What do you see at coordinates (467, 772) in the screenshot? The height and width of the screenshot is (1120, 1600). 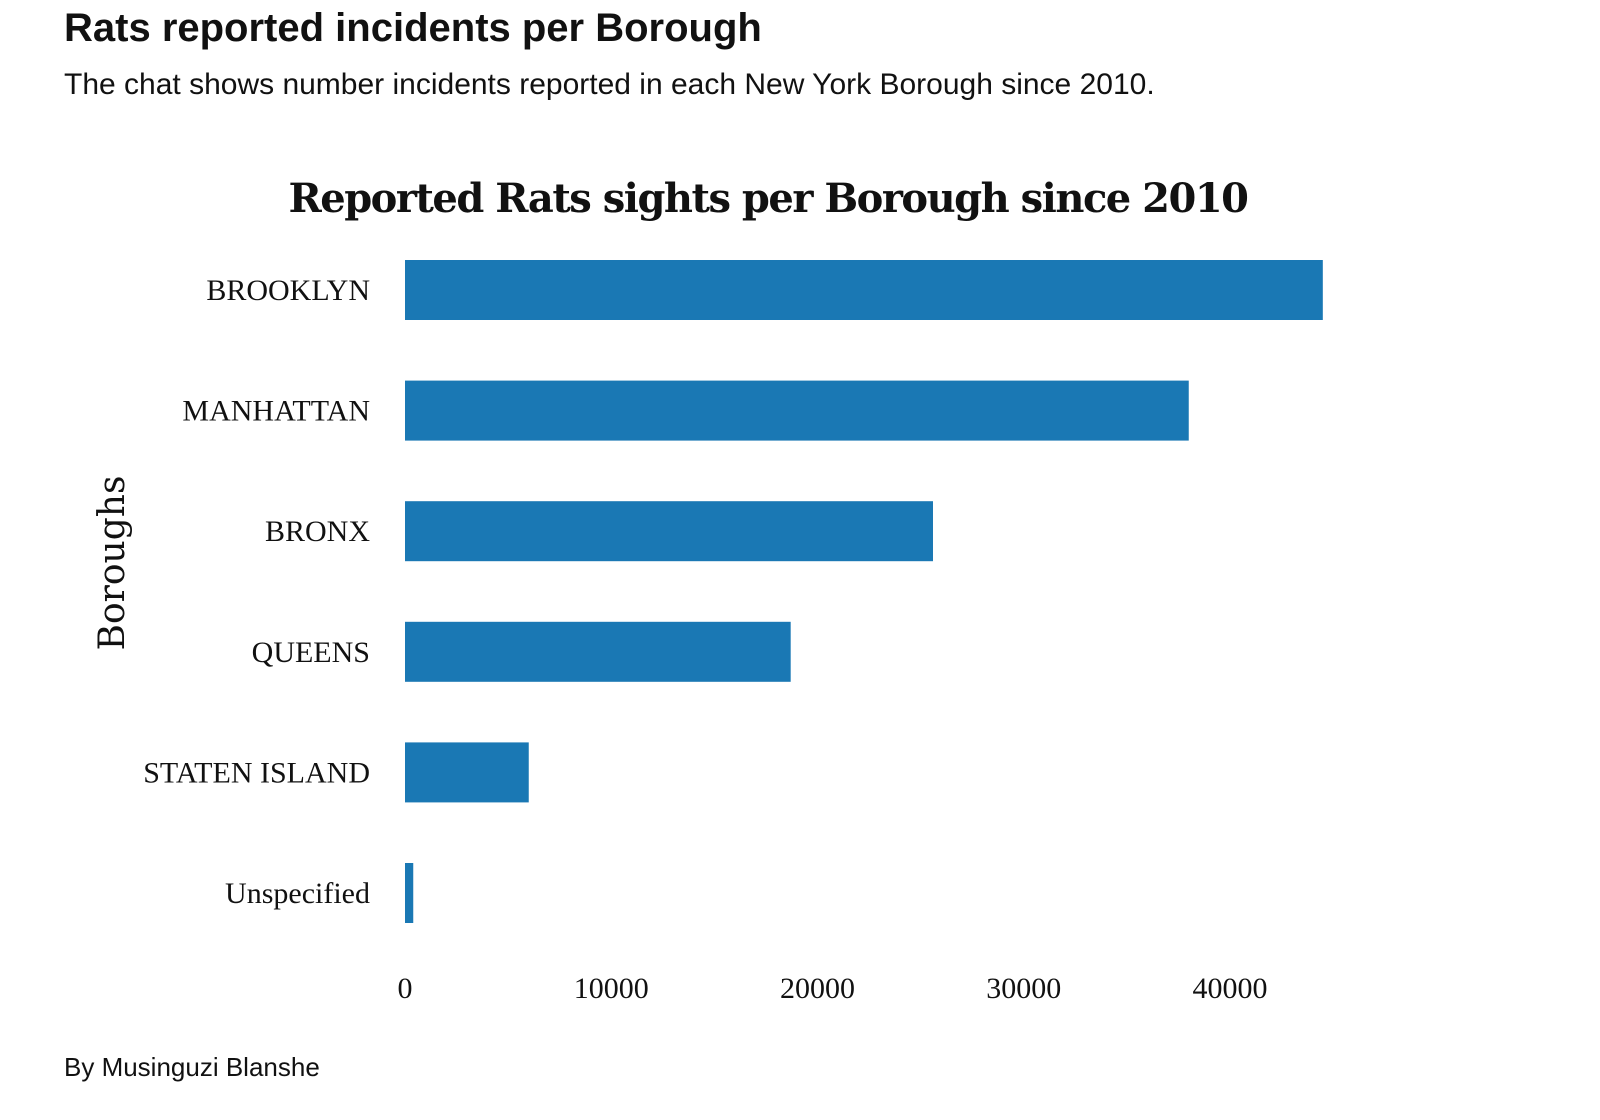 I see `bar-staten-island` at bounding box center [467, 772].